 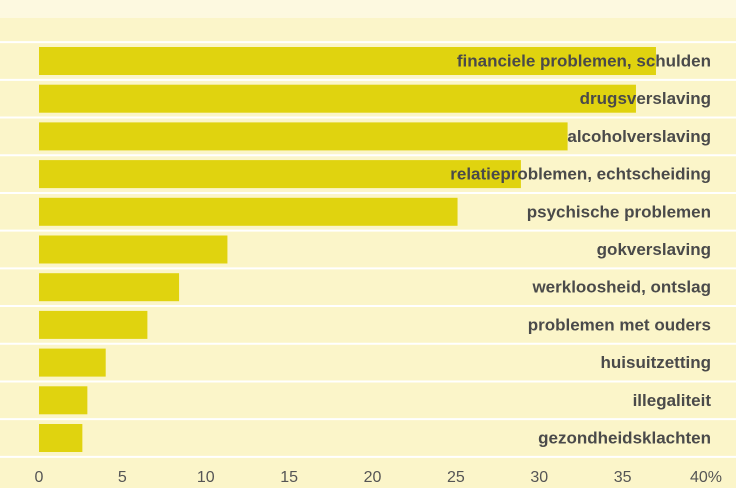 What do you see at coordinates (672, 400) in the screenshot?
I see `category-label: illegaliteit` at bounding box center [672, 400].